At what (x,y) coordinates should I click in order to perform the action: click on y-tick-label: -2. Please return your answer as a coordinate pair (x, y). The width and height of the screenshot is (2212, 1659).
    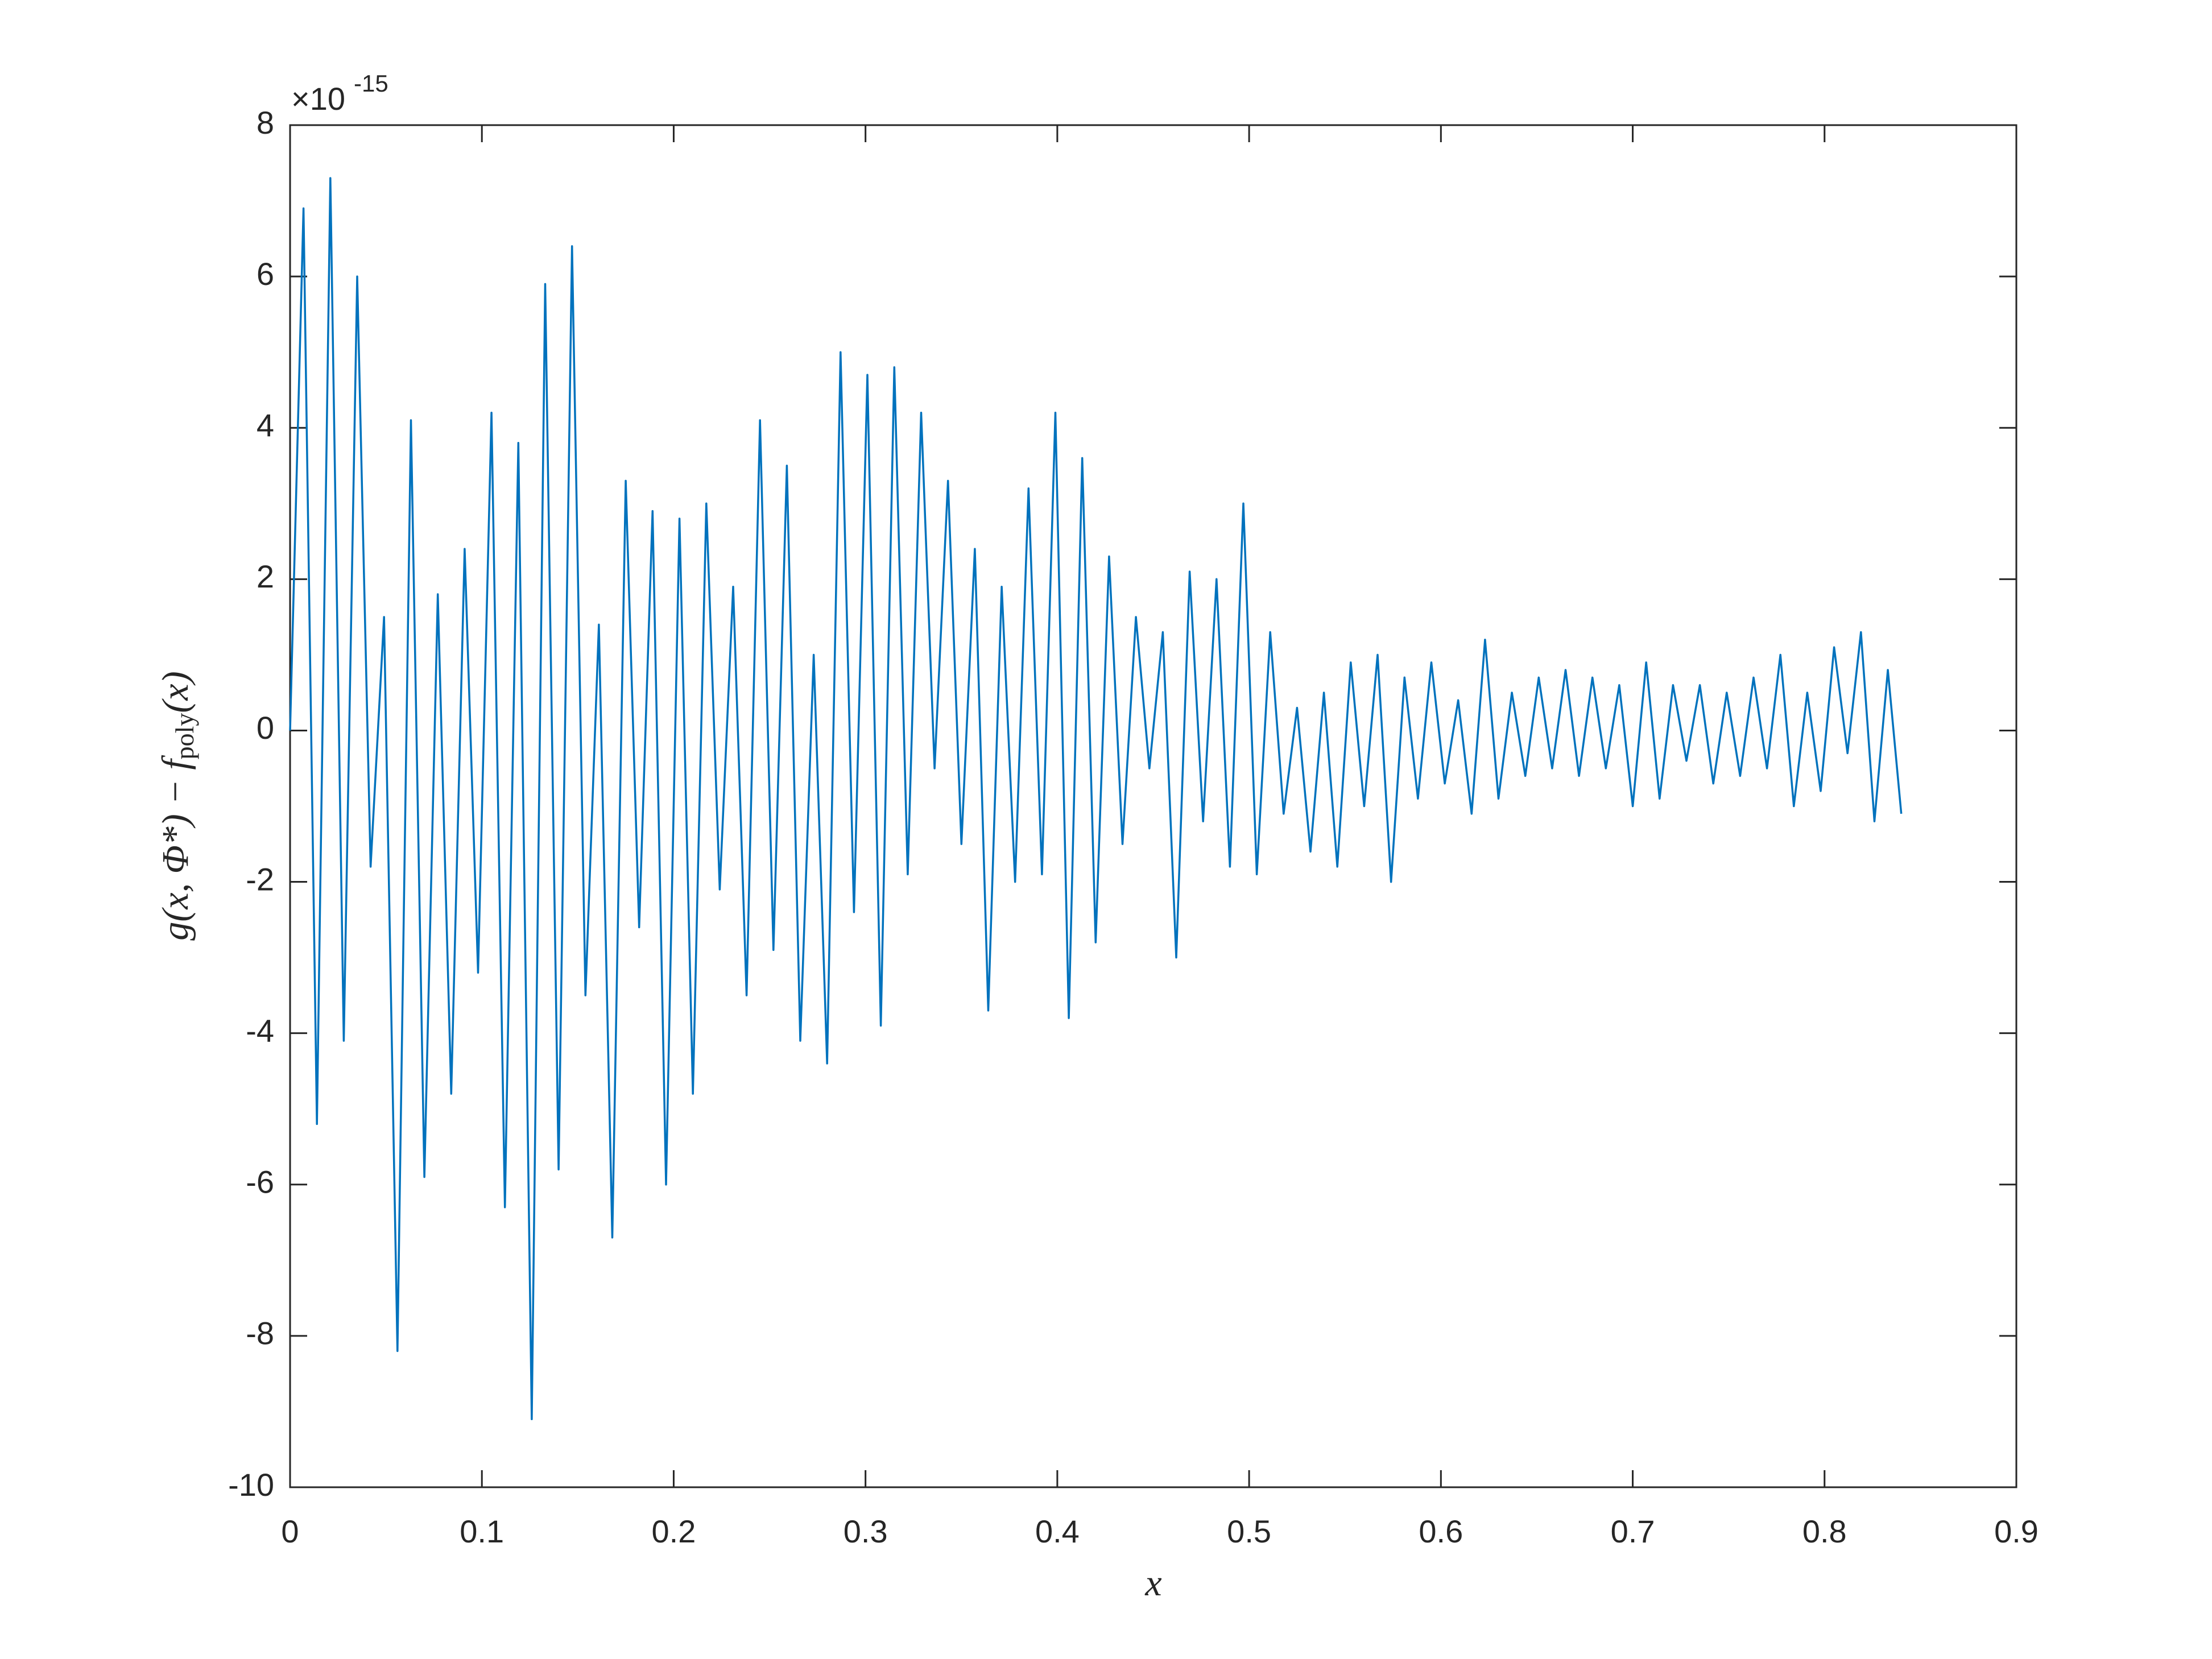
    Looking at the image, I should click on (260, 879).